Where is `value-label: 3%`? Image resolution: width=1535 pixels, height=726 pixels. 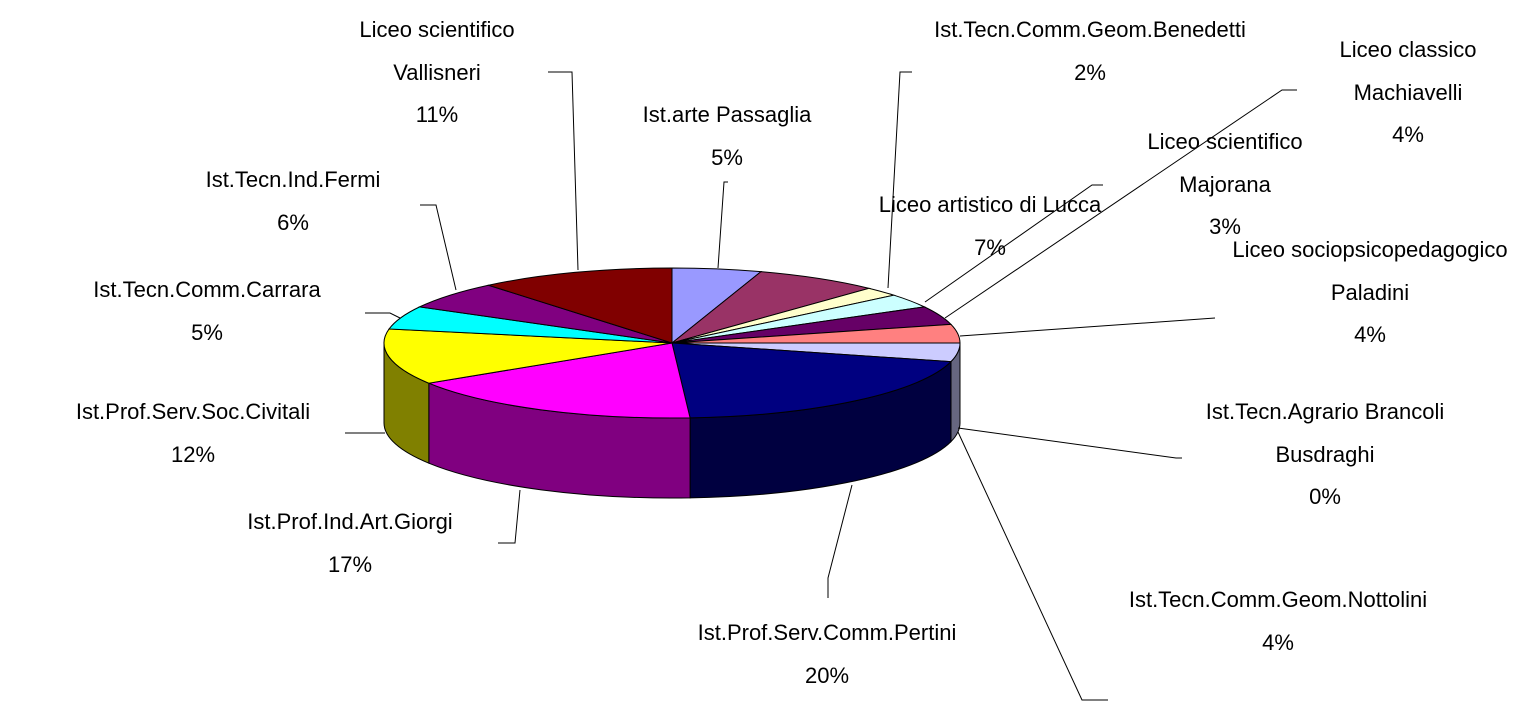 value-label: 3% is located at coordinates (1225, 226).